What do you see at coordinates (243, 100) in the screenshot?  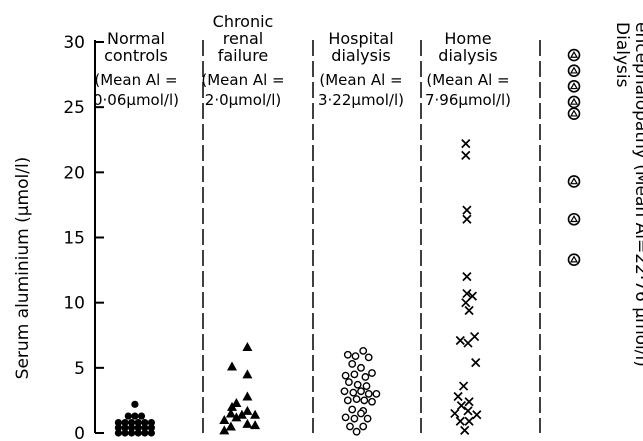 I see `group-mean-label: 2·0μmol/l)` at bounding box center [243, 100].